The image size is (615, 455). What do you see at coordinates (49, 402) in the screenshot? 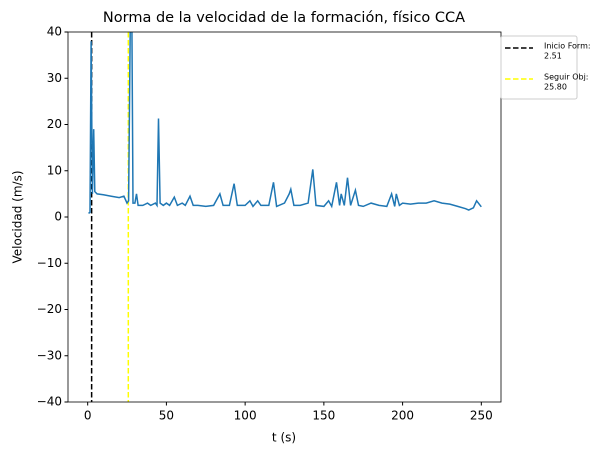
I see `y-tick-label: −40` at bounding box center [49, 402].